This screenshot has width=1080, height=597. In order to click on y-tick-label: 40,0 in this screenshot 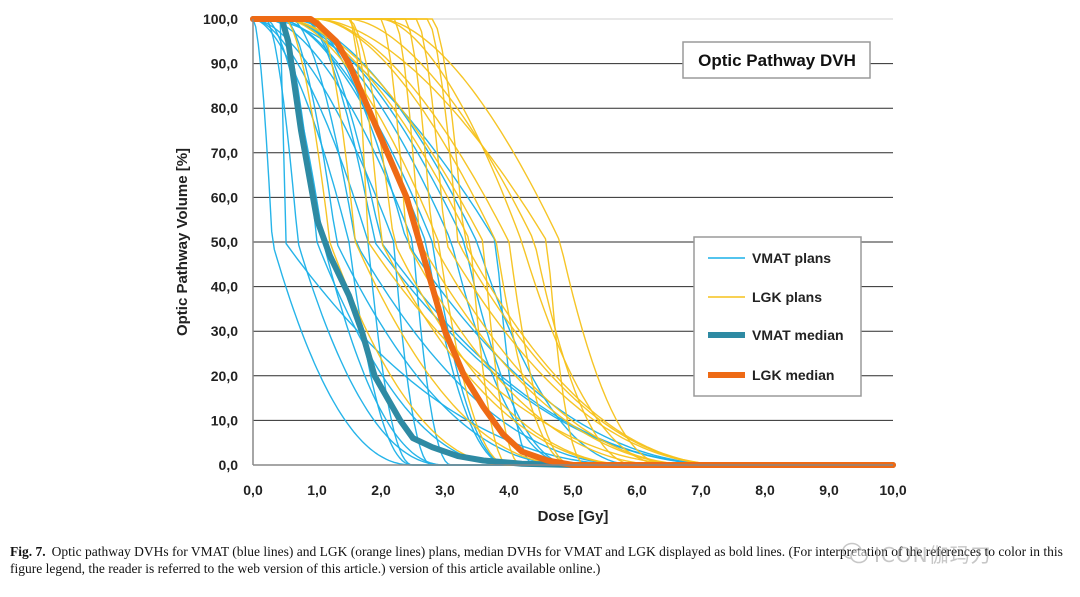, I will do `click(224, 287)`.